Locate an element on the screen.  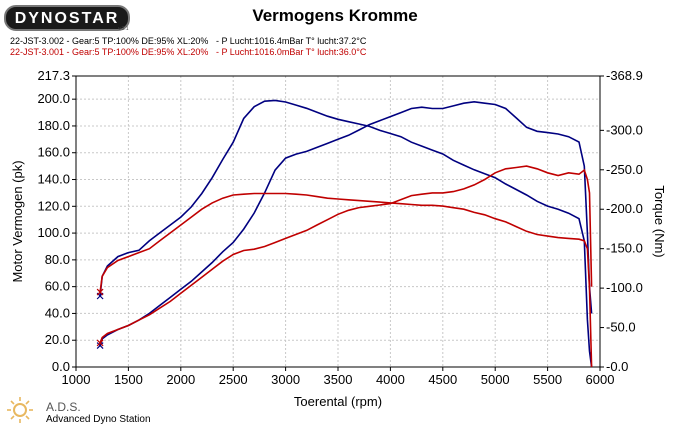
y-tick-label: 0.0 is located at coordinates (61, 366).